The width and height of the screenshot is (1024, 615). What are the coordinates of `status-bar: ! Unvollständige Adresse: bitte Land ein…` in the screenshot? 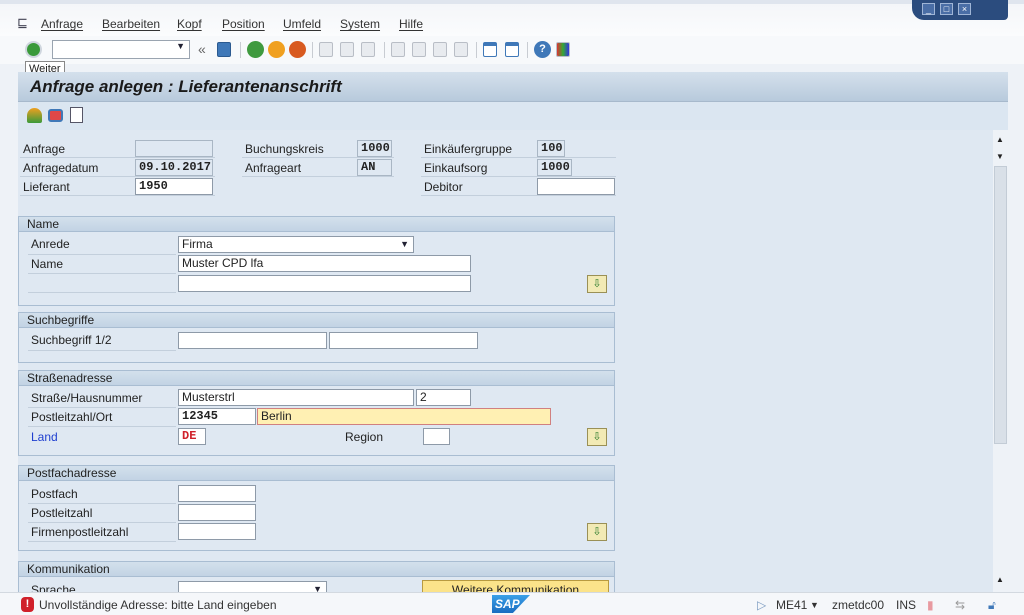 It's located at (512, 603).